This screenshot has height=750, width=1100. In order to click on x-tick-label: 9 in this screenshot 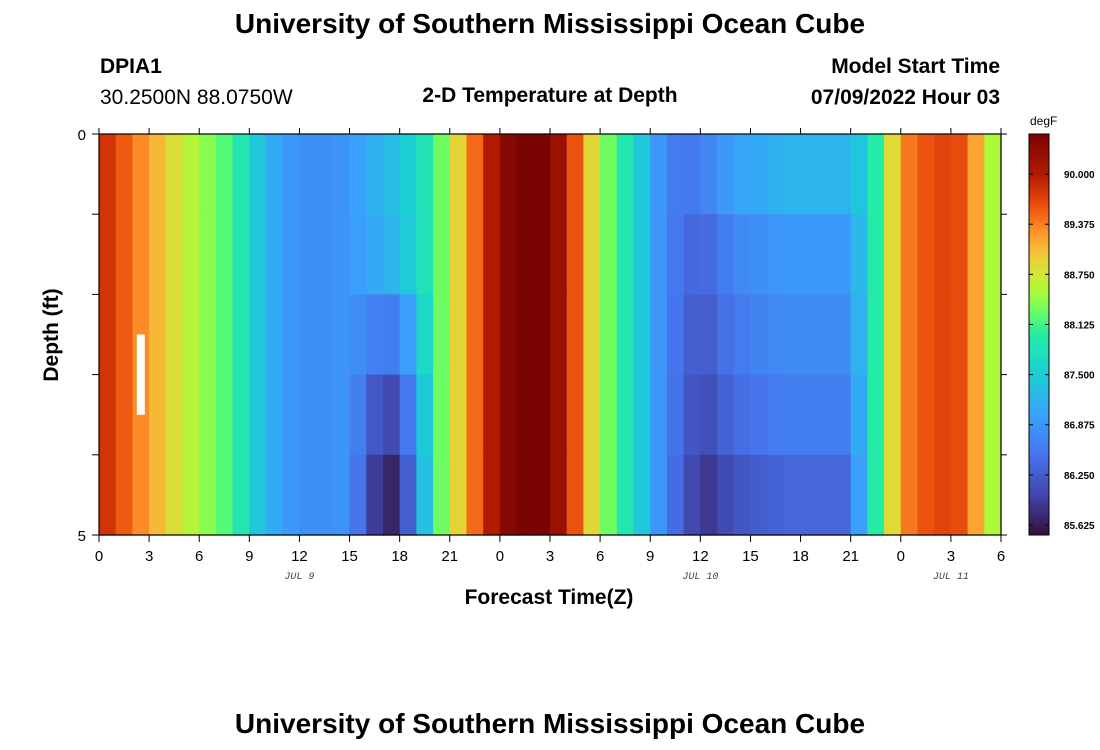, I will do `click(650, 556)`.